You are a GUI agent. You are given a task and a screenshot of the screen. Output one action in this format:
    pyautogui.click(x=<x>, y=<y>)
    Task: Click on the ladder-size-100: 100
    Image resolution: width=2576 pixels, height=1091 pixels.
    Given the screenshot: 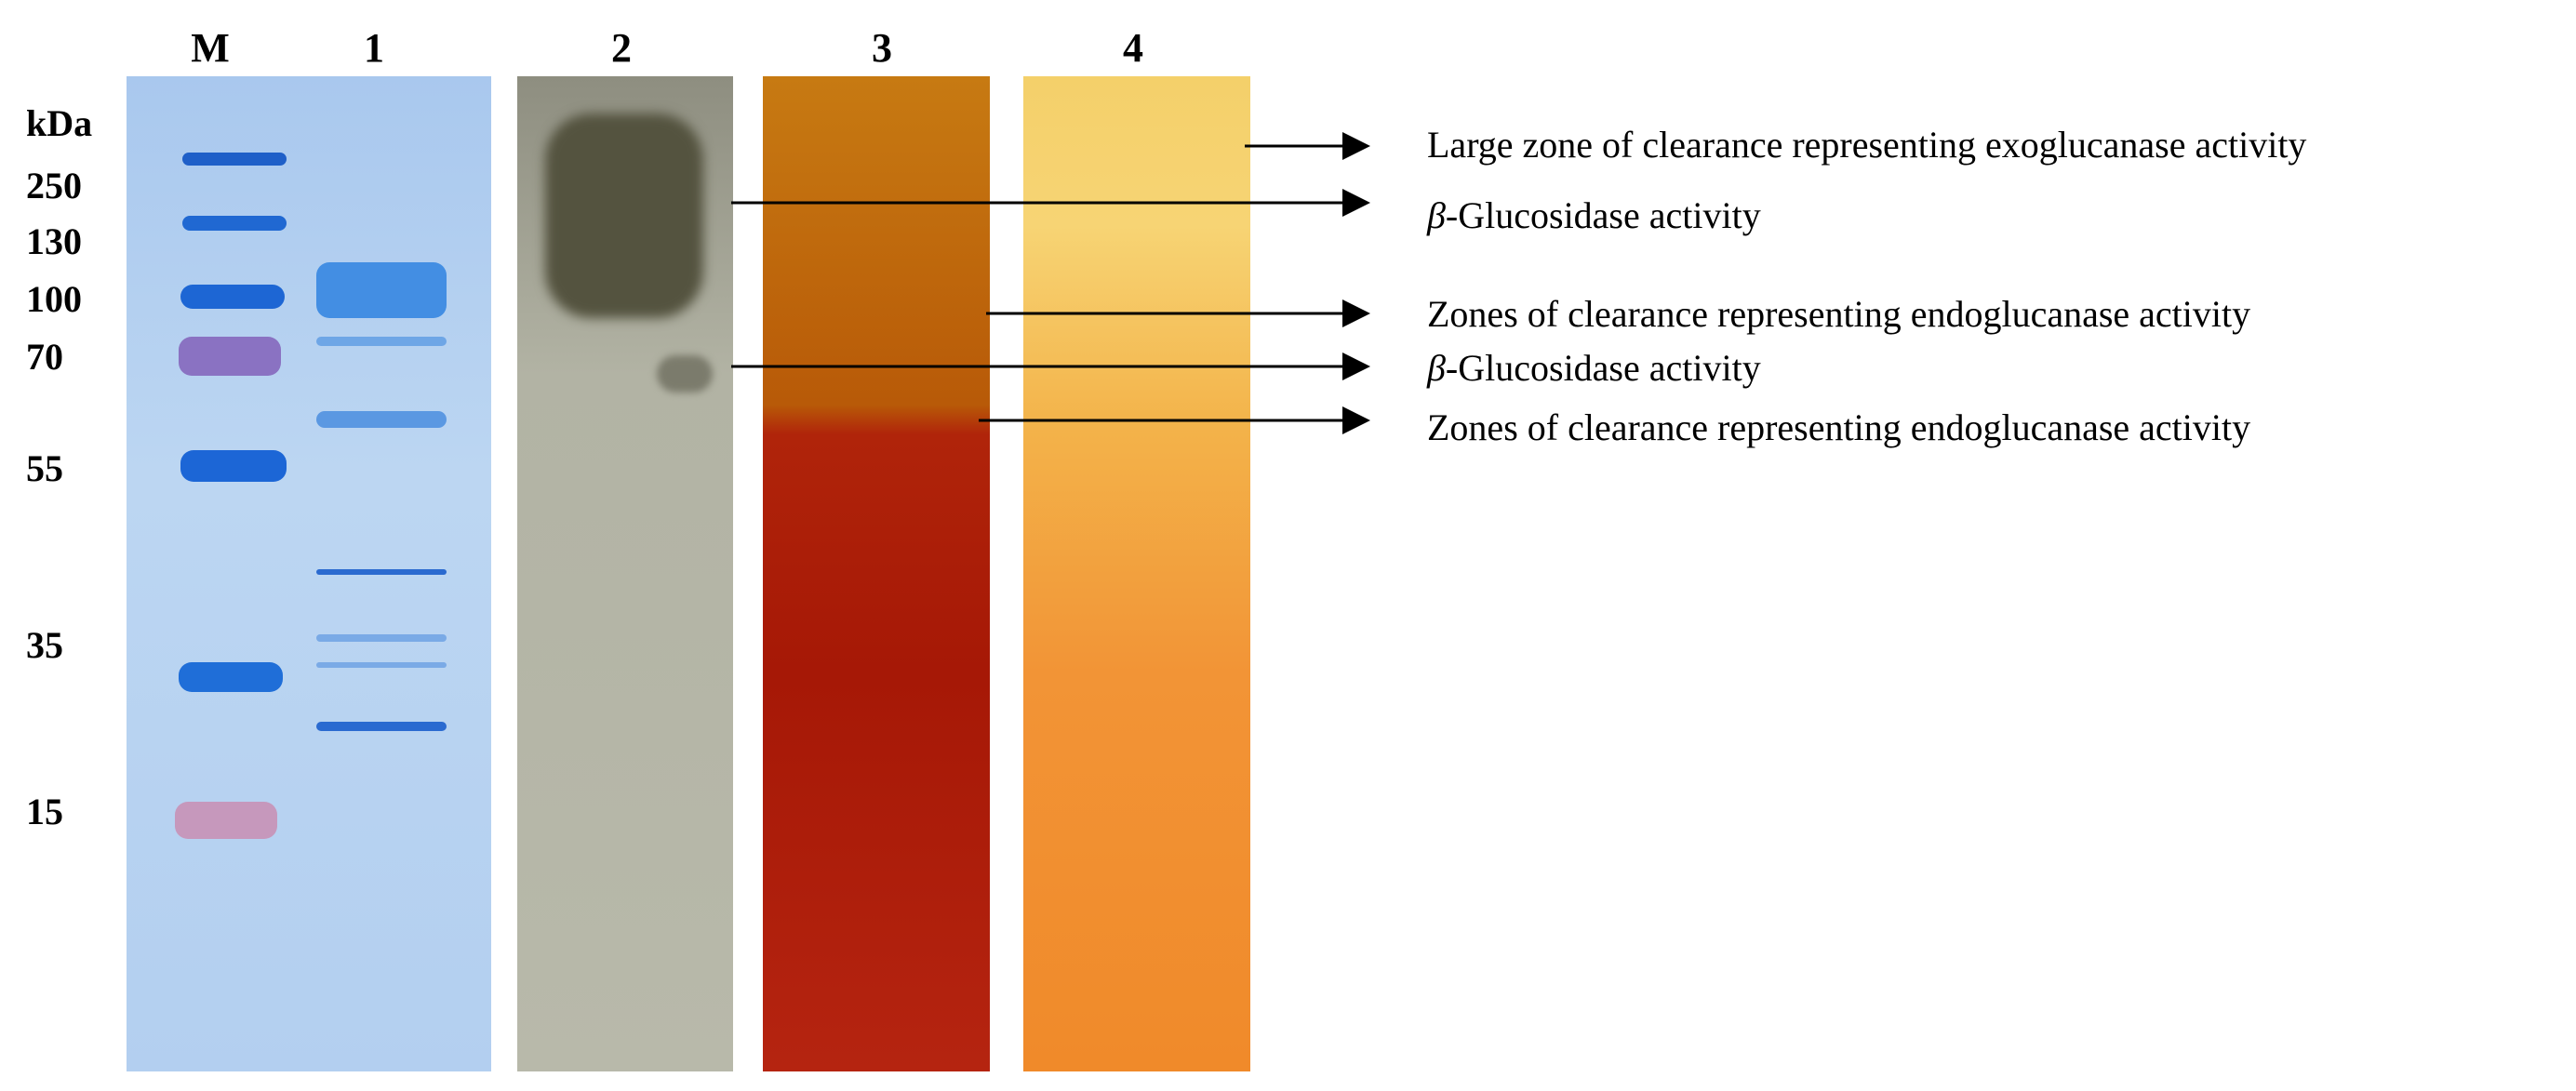 What is the action you would take?
    pyautogui.click(x=54, y=299)
    